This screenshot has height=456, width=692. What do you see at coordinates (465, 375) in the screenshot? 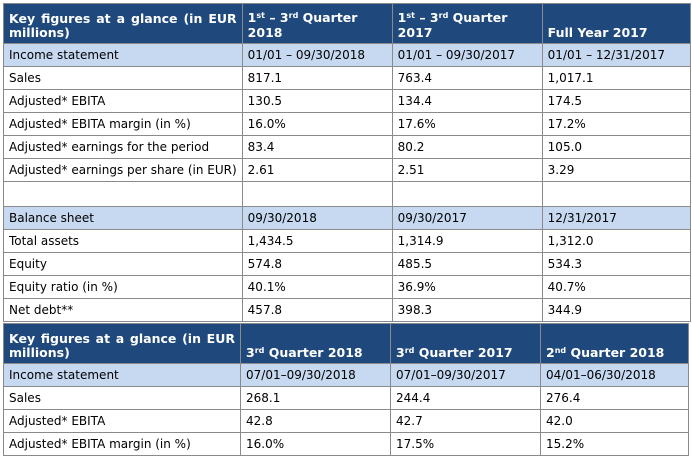
I see `value-cell: 07/01–09/30/2017` at bounding box center [465, 375].